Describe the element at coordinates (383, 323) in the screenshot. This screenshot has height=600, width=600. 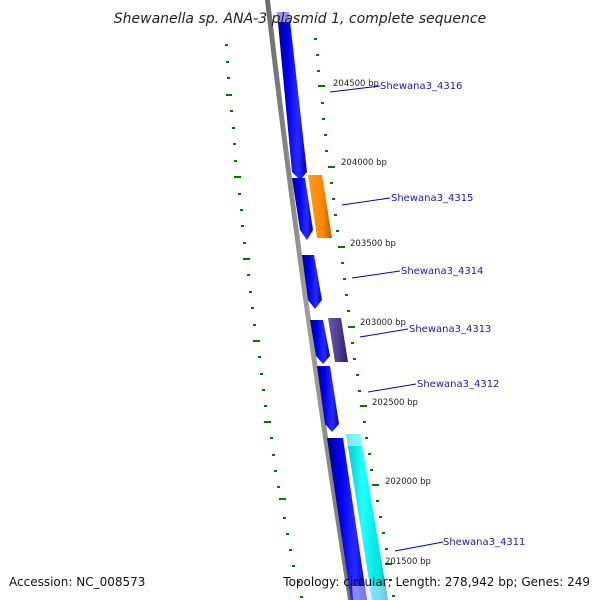
I see `tick-label-203000: 203000 bp` at that location.